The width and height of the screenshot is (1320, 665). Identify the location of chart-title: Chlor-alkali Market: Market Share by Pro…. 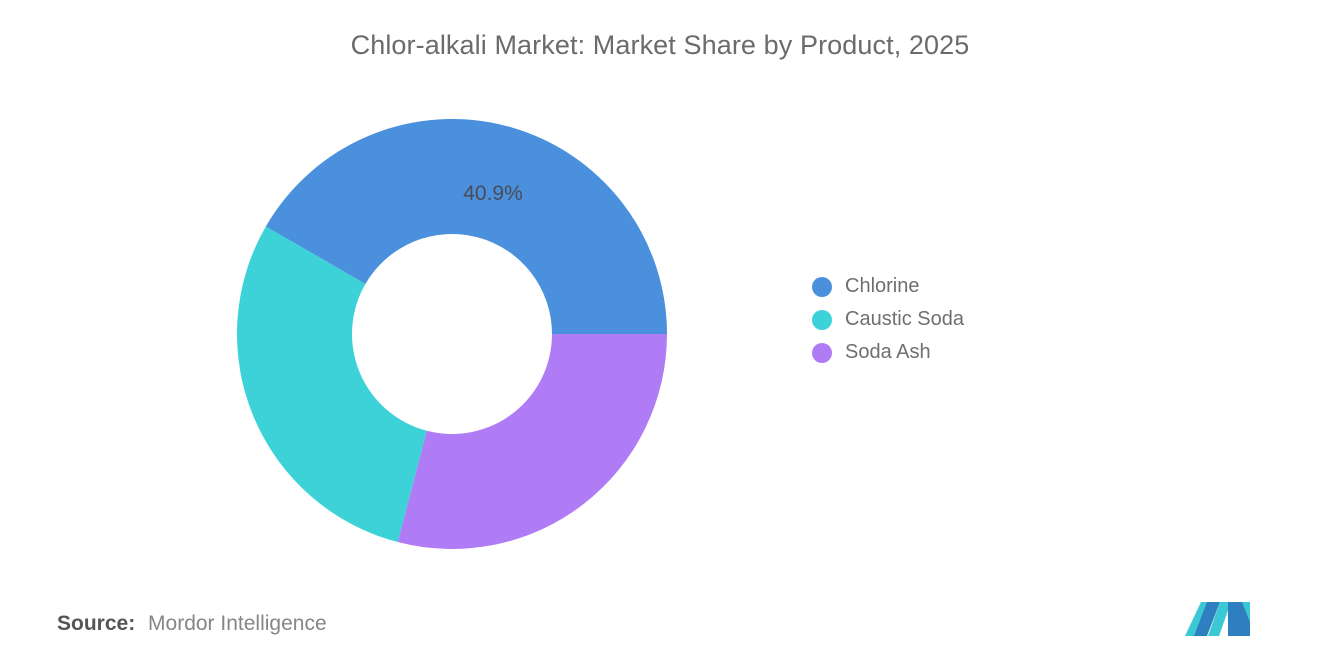
(660, 45).